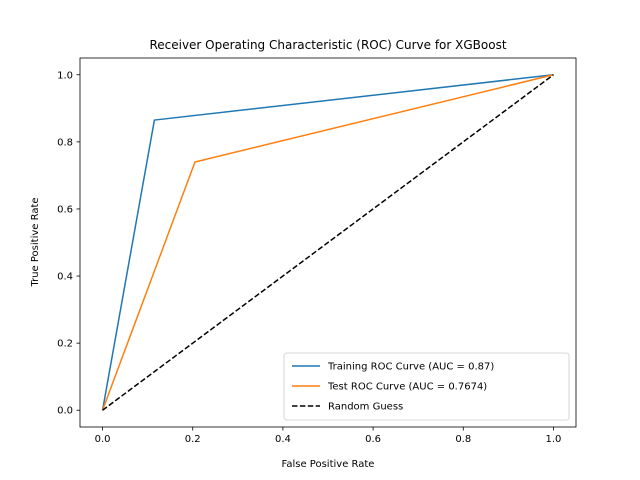 The height and width of the screenshot is (480, 640). I want to click on legend-entry: Training ROC Curve (AUC = 0.87), so click(410, 367).